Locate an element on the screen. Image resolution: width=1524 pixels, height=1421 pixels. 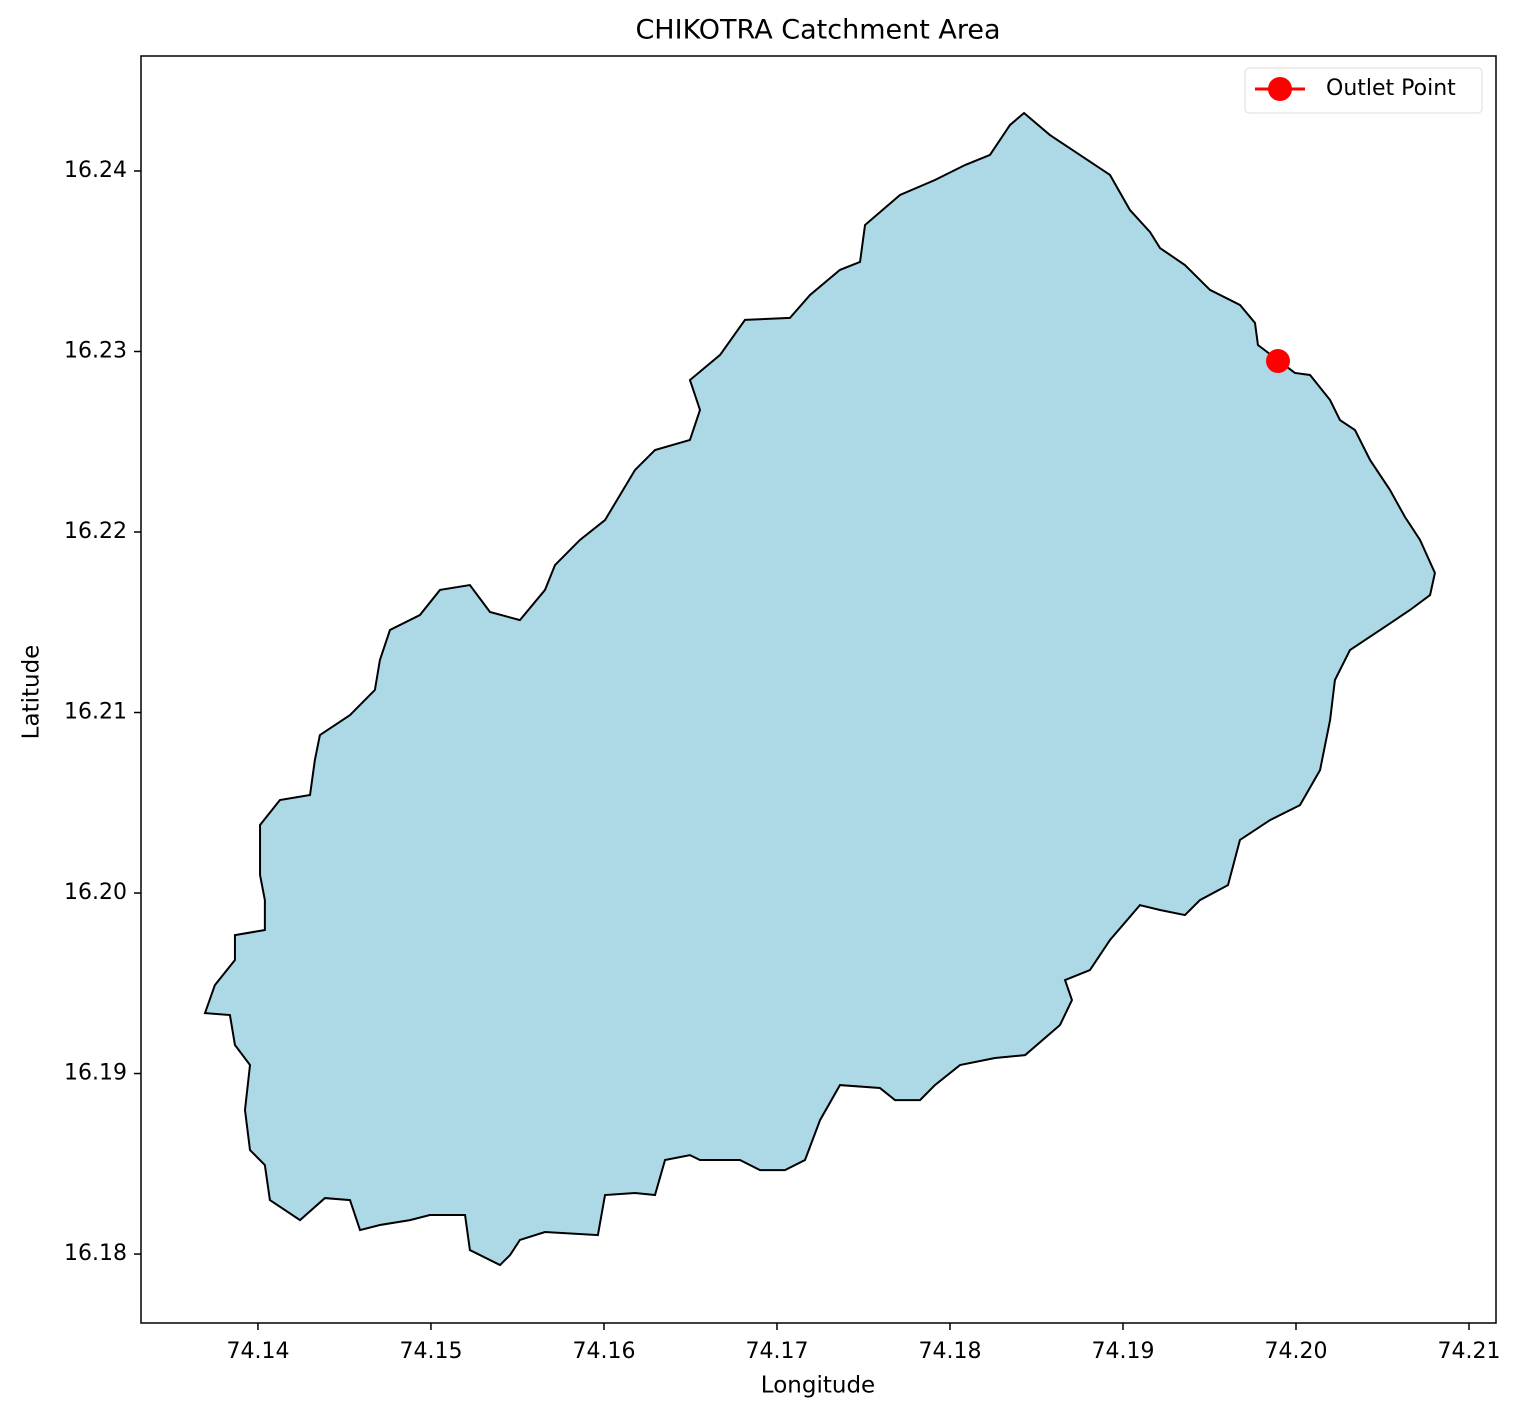
x-tick-label: 74.18 is located at coordinates (949, 1351).